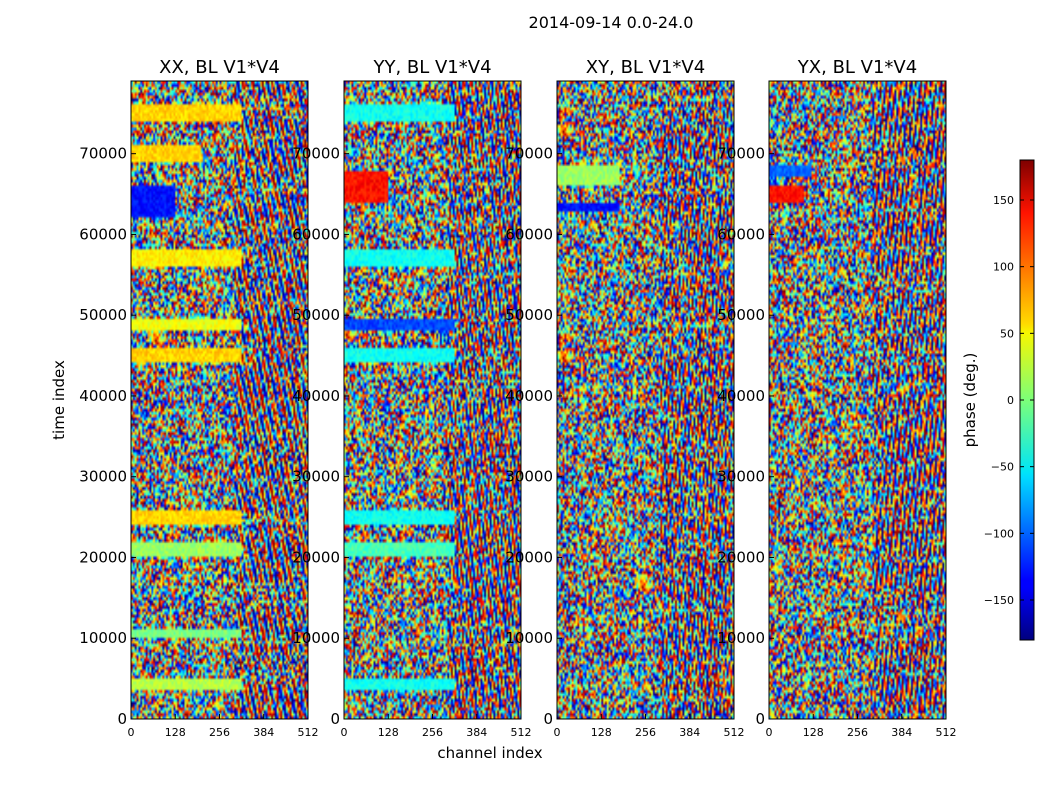 Image resolution: width=1050 pixels, height=800 pixels. I want to click on colorbar: −150 −100 −50 0 50 100 150 phase (deg.), so click(998, 400).